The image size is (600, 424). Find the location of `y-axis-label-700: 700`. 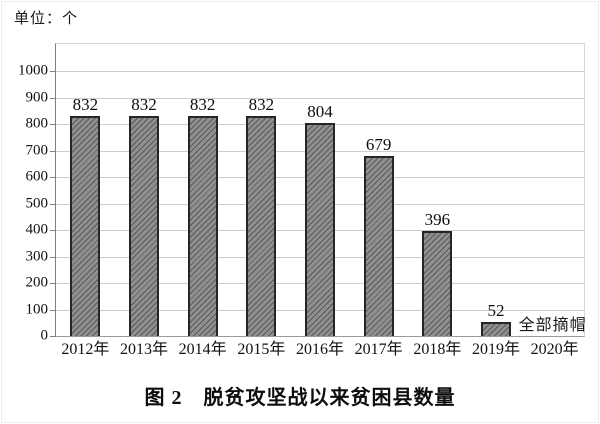

y-axis-label-700: 700 is located at coordinates (37, 150).